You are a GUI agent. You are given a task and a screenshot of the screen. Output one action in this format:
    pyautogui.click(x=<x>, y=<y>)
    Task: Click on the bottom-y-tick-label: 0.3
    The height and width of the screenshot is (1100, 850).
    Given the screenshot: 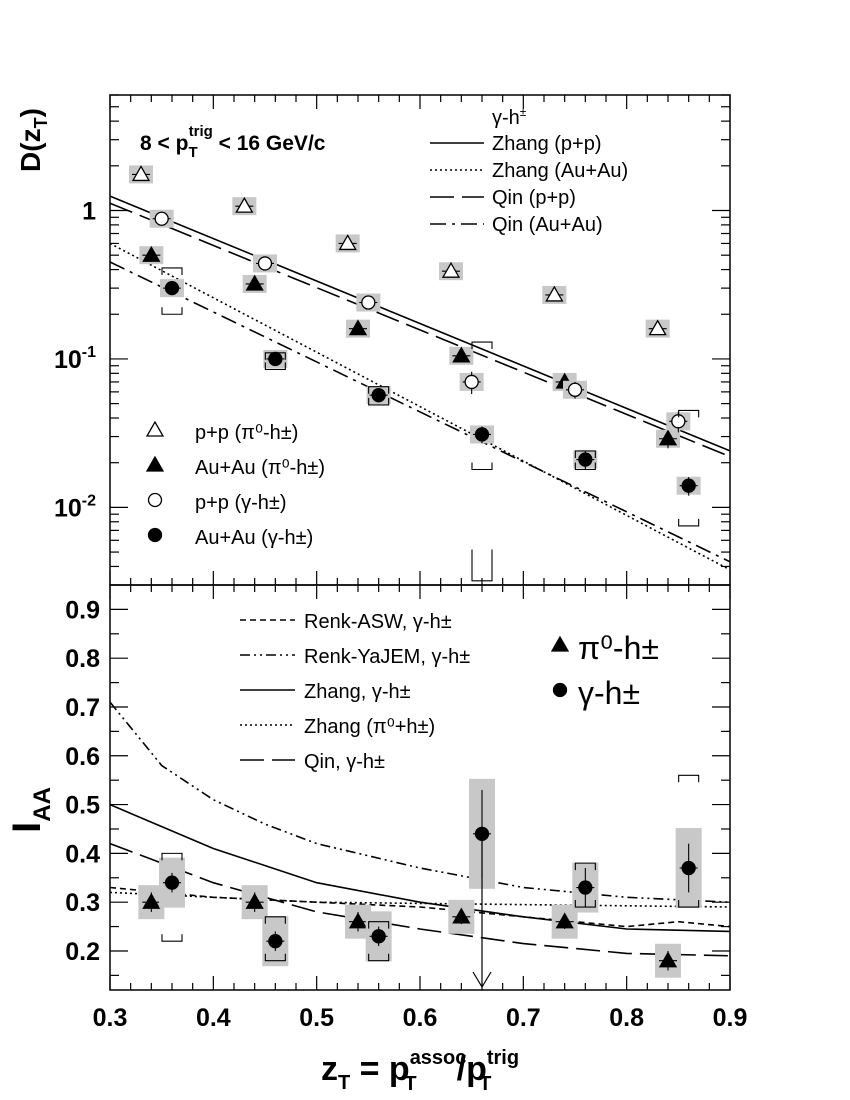 What is the action you would take?
    pyautogui.click(x=82, y=903)
    